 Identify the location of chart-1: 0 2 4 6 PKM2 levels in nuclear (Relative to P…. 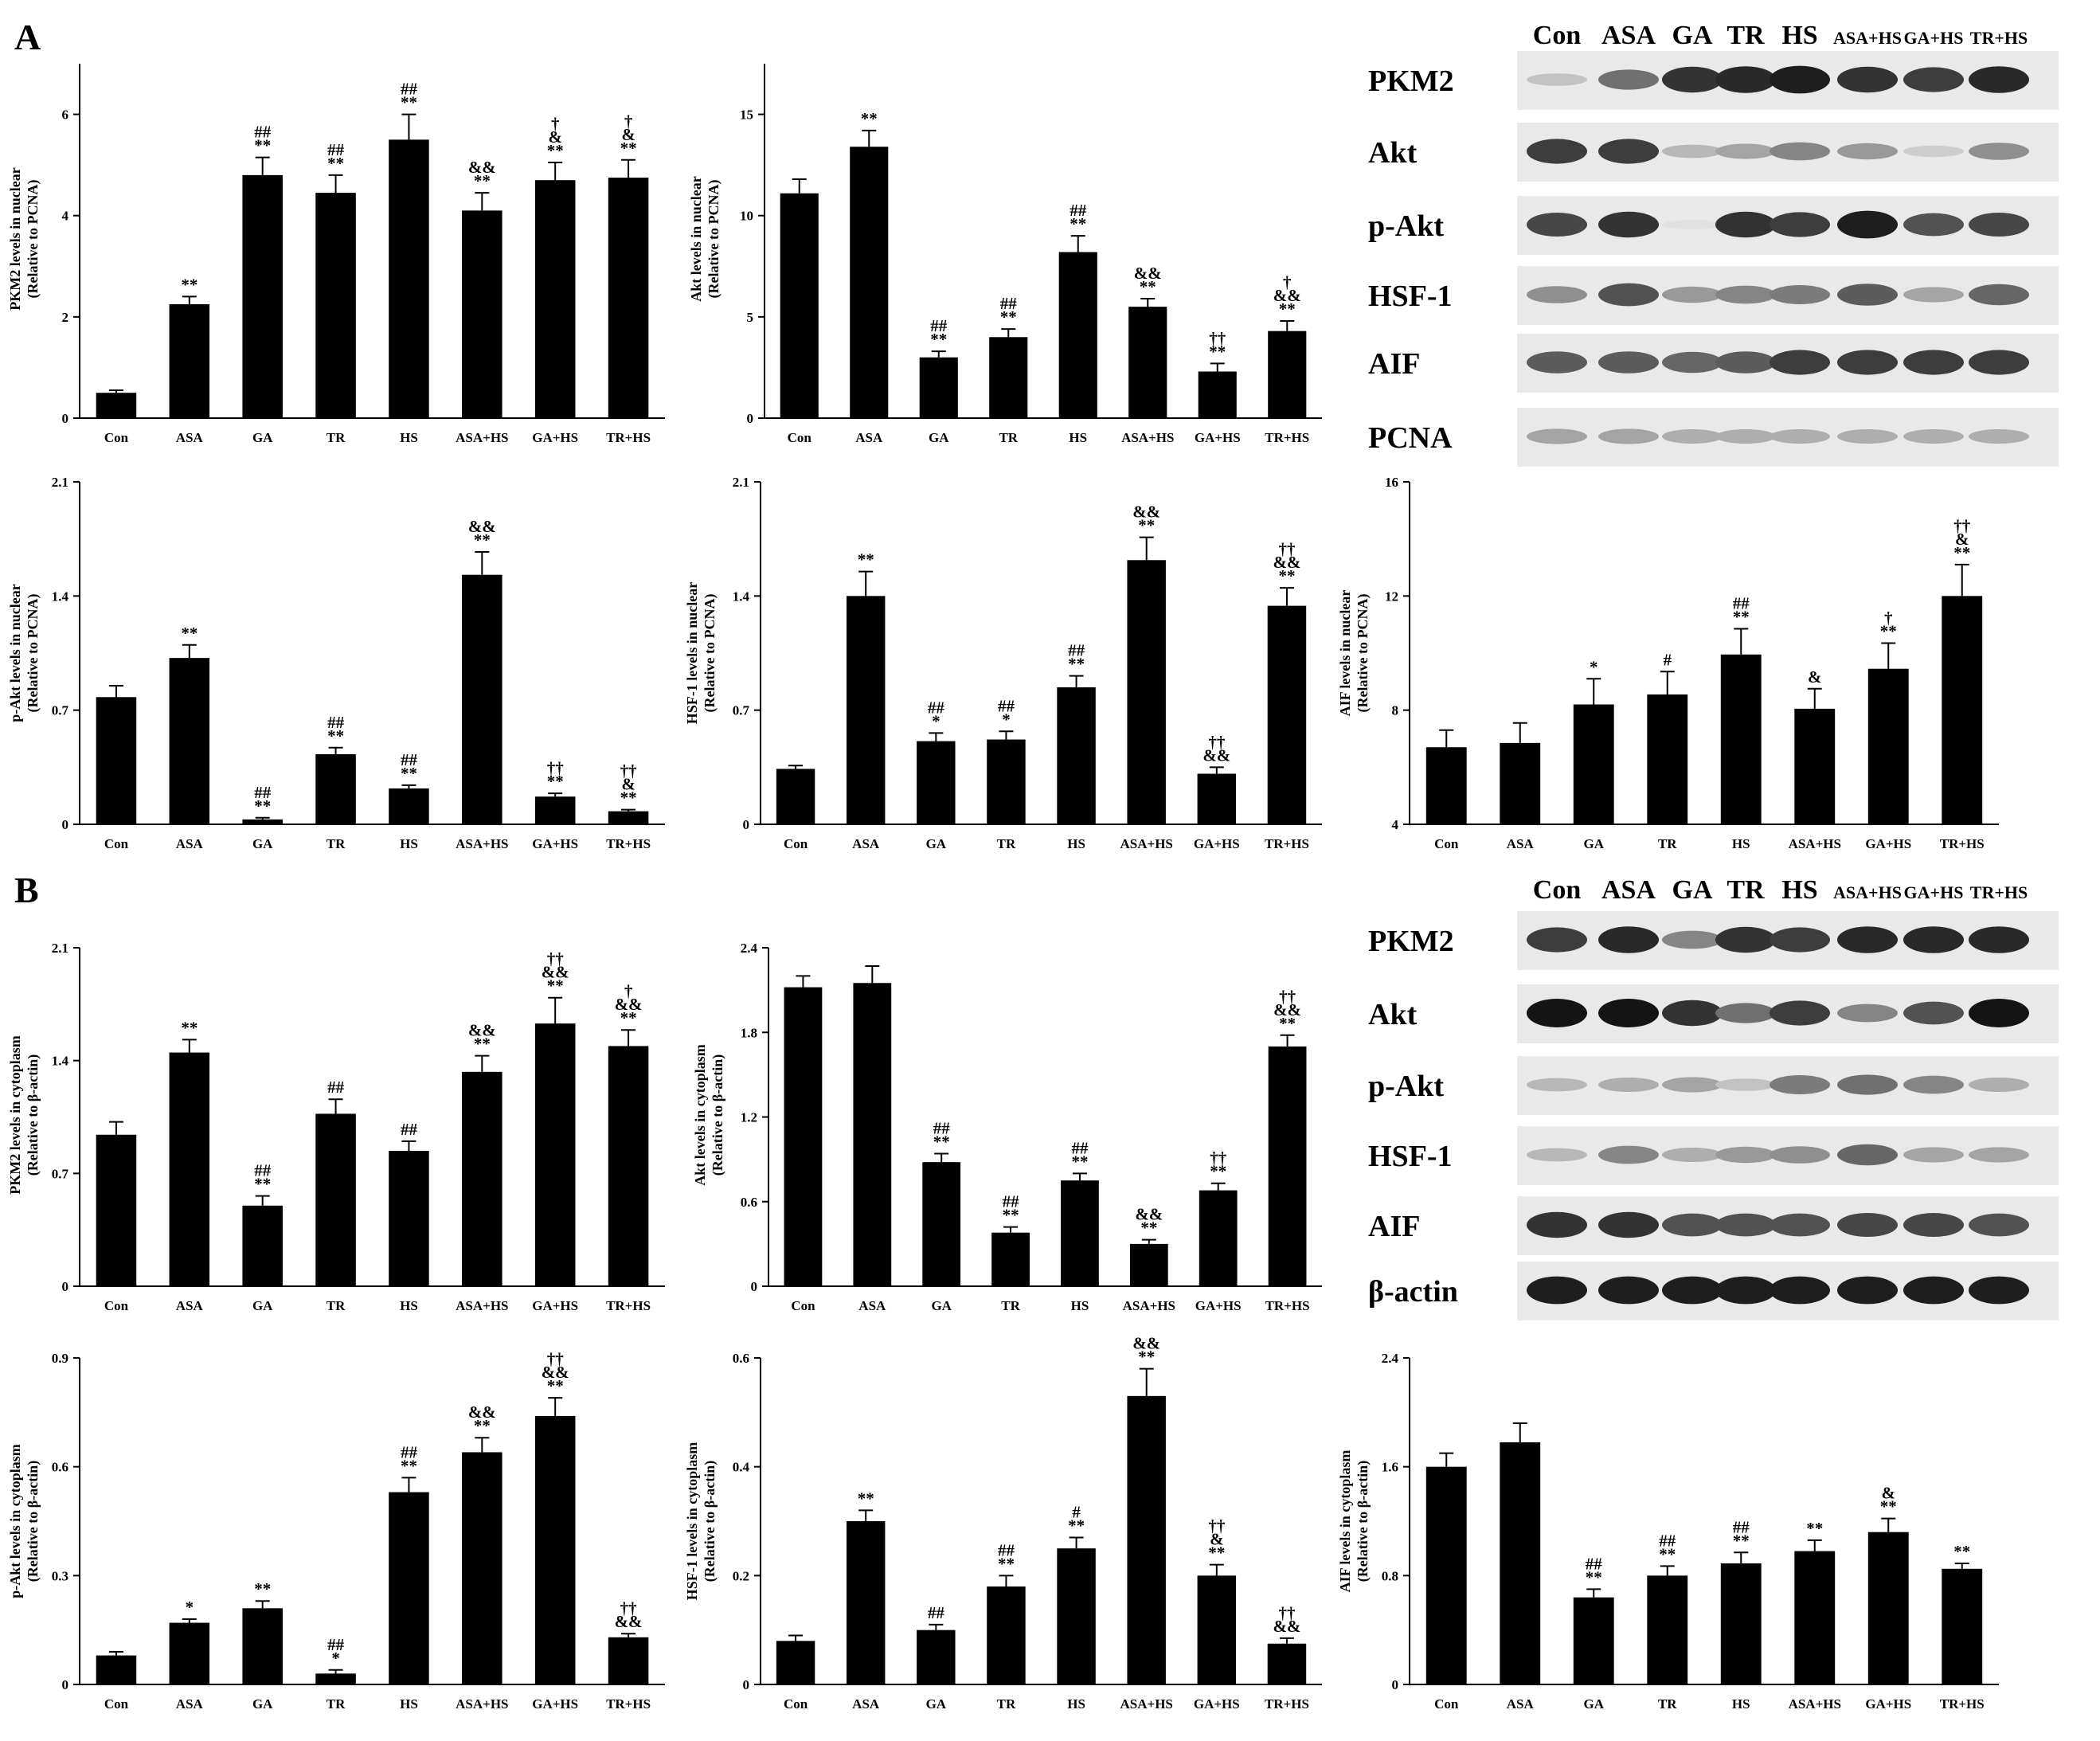
(336, 254).